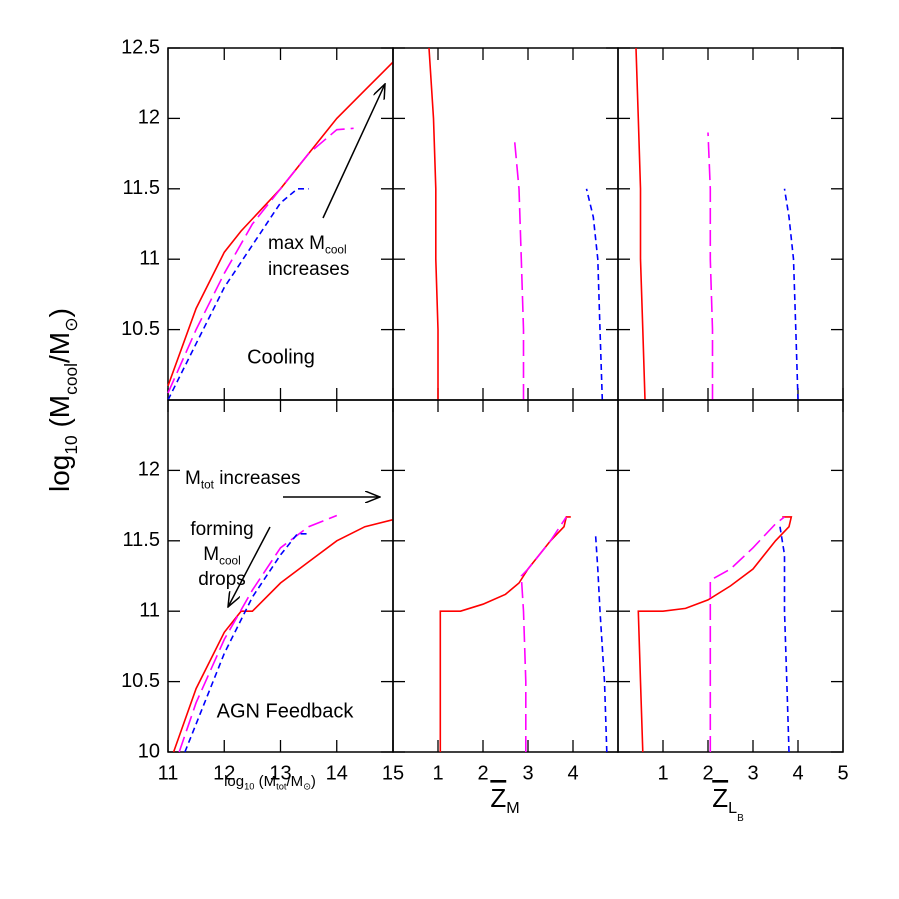 The height and width of the screenshot is (899, 899). I want to click on x-axis-label: log10 (Mtot/M⊙), so click(270, 782).